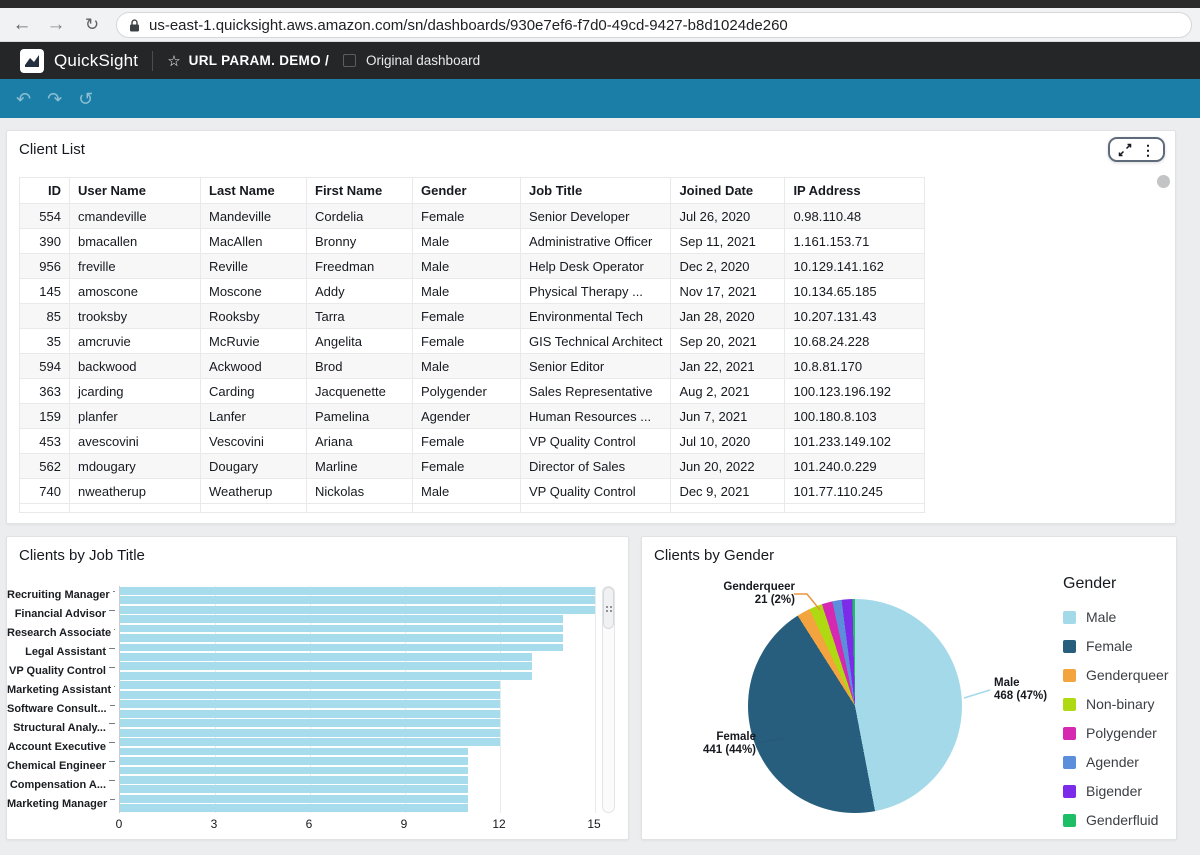  What do you see at coordinates (96, 60) in the screenshot?
I see `app-name: QuickSight` at bounding box center [96, 60].